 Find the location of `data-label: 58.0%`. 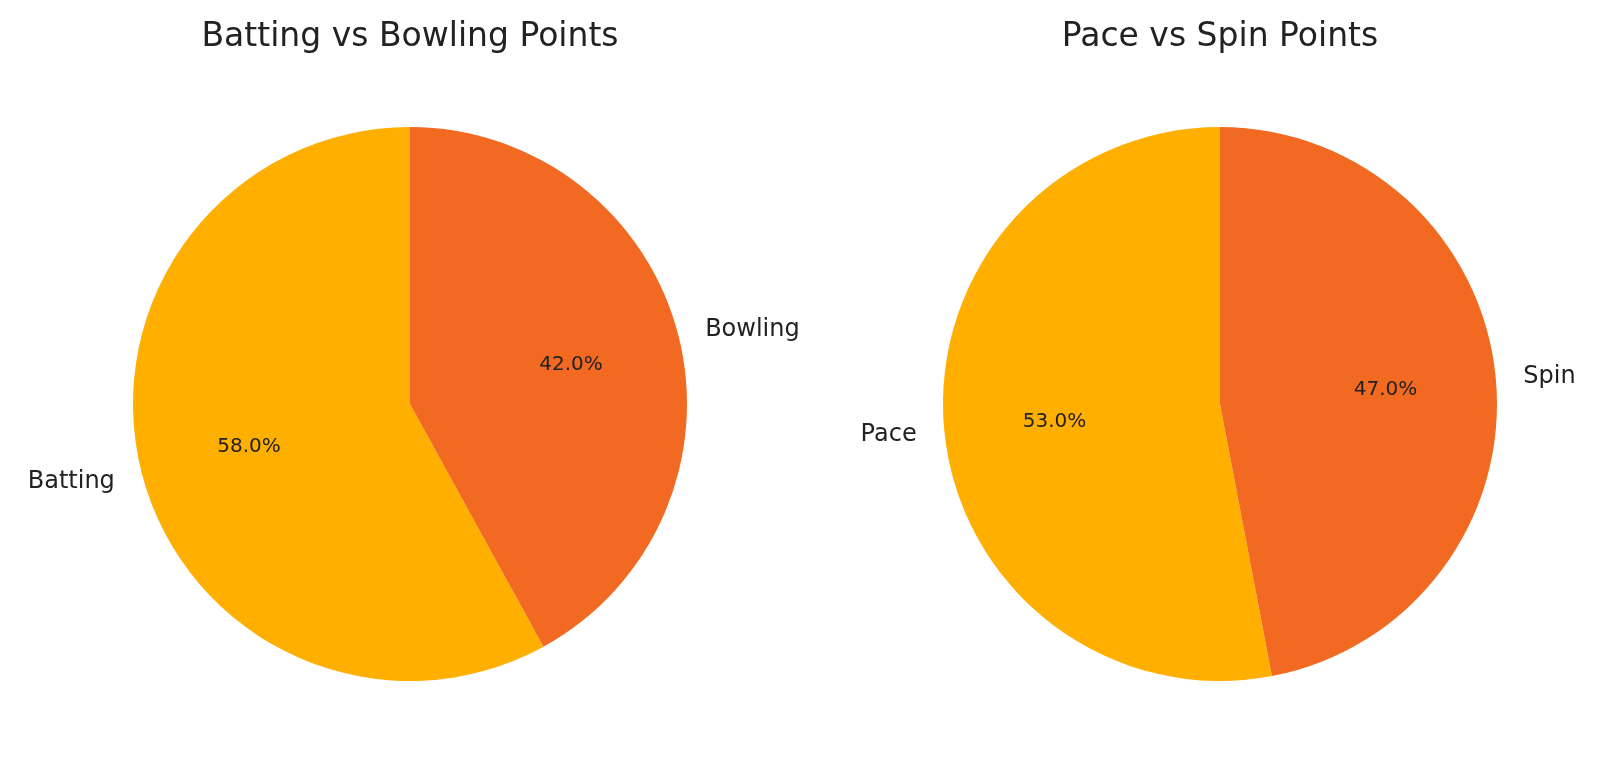

data-label: 58.0% is located at coordinates (249, 445).